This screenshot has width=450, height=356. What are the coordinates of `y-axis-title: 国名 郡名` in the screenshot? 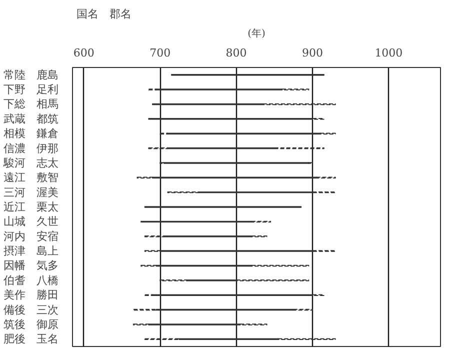 It's located at (104, 14).